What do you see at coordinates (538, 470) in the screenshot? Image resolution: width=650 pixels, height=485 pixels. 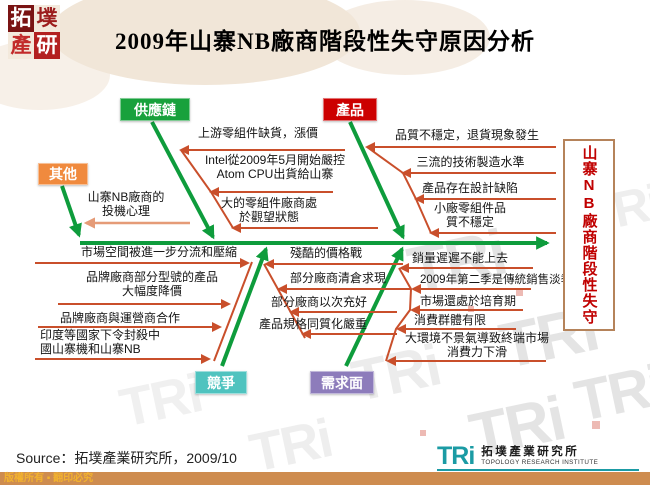 I see `logo-underline` at bounding box center [538, 470].